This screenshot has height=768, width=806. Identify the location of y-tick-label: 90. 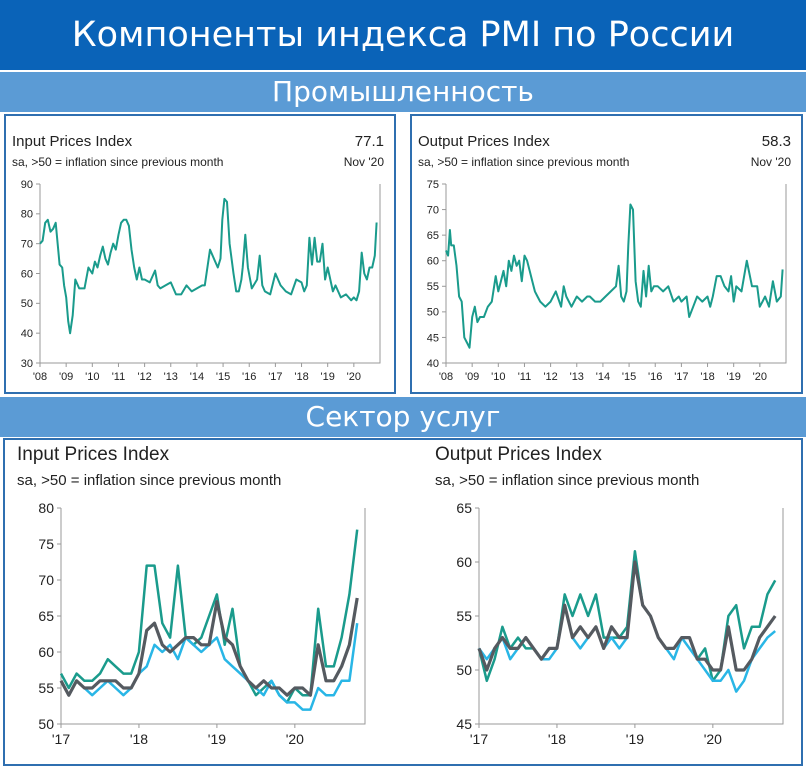
(27, 185).